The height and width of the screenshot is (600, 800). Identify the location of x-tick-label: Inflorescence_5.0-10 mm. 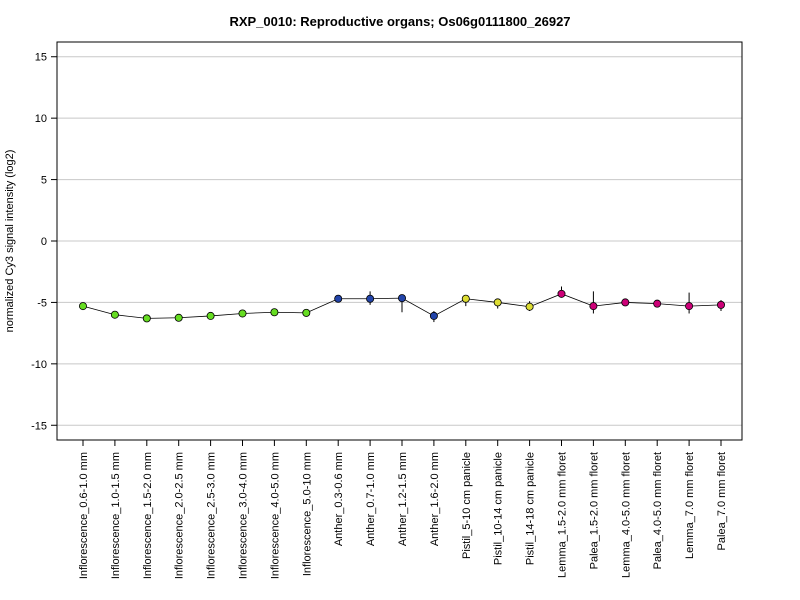
(307, 514).